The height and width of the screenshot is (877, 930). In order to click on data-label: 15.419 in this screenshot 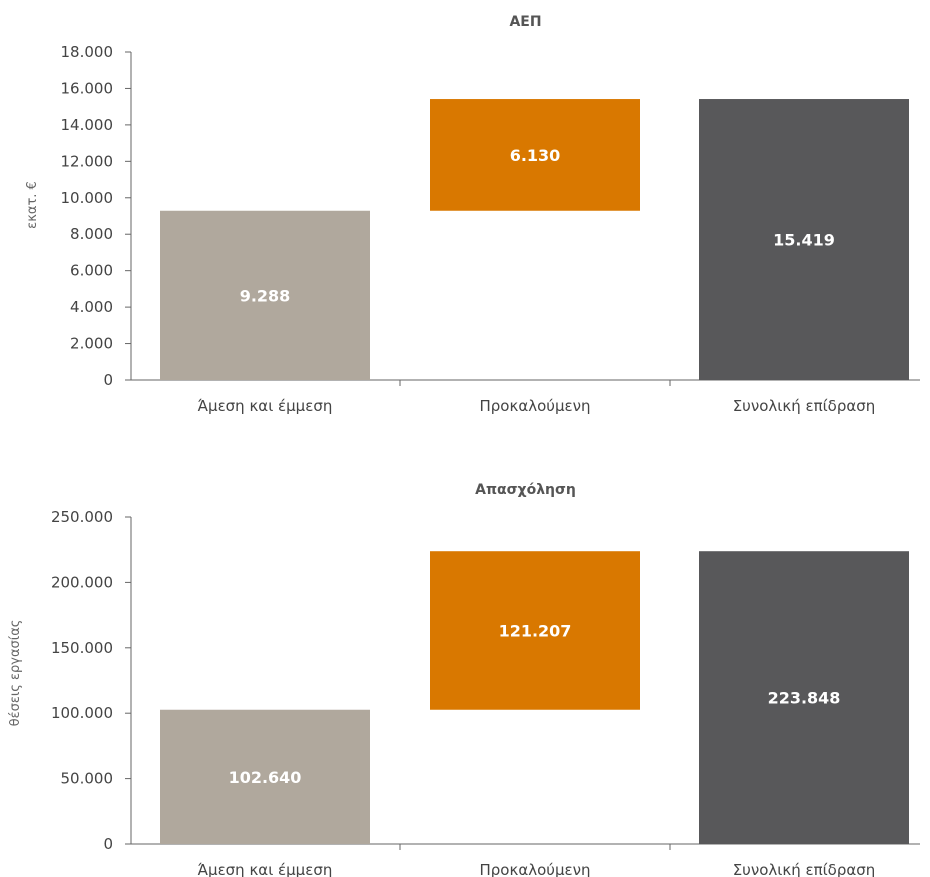, I will do `click(804, 240)`.